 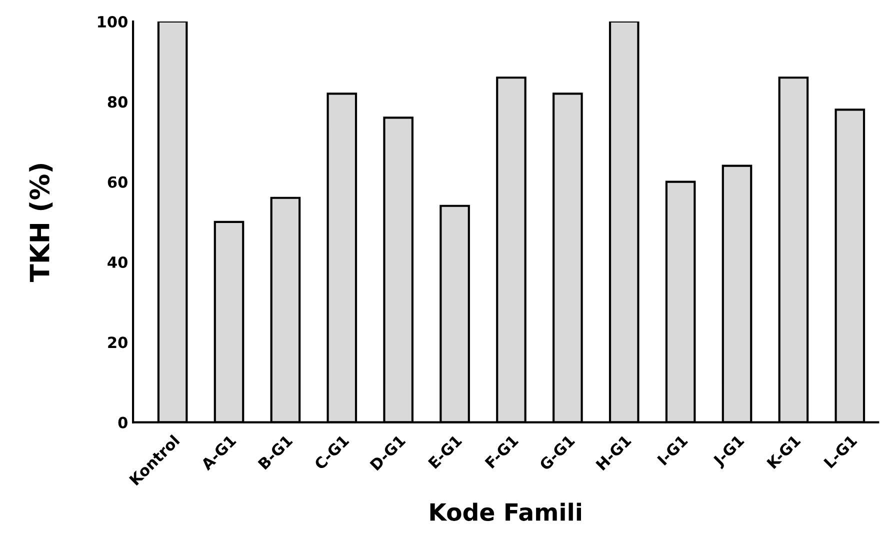 What do you see at coordinates (118, 102) in the screenshot?
I see `y-tick-label: 80` at bounding box center [118, 102].